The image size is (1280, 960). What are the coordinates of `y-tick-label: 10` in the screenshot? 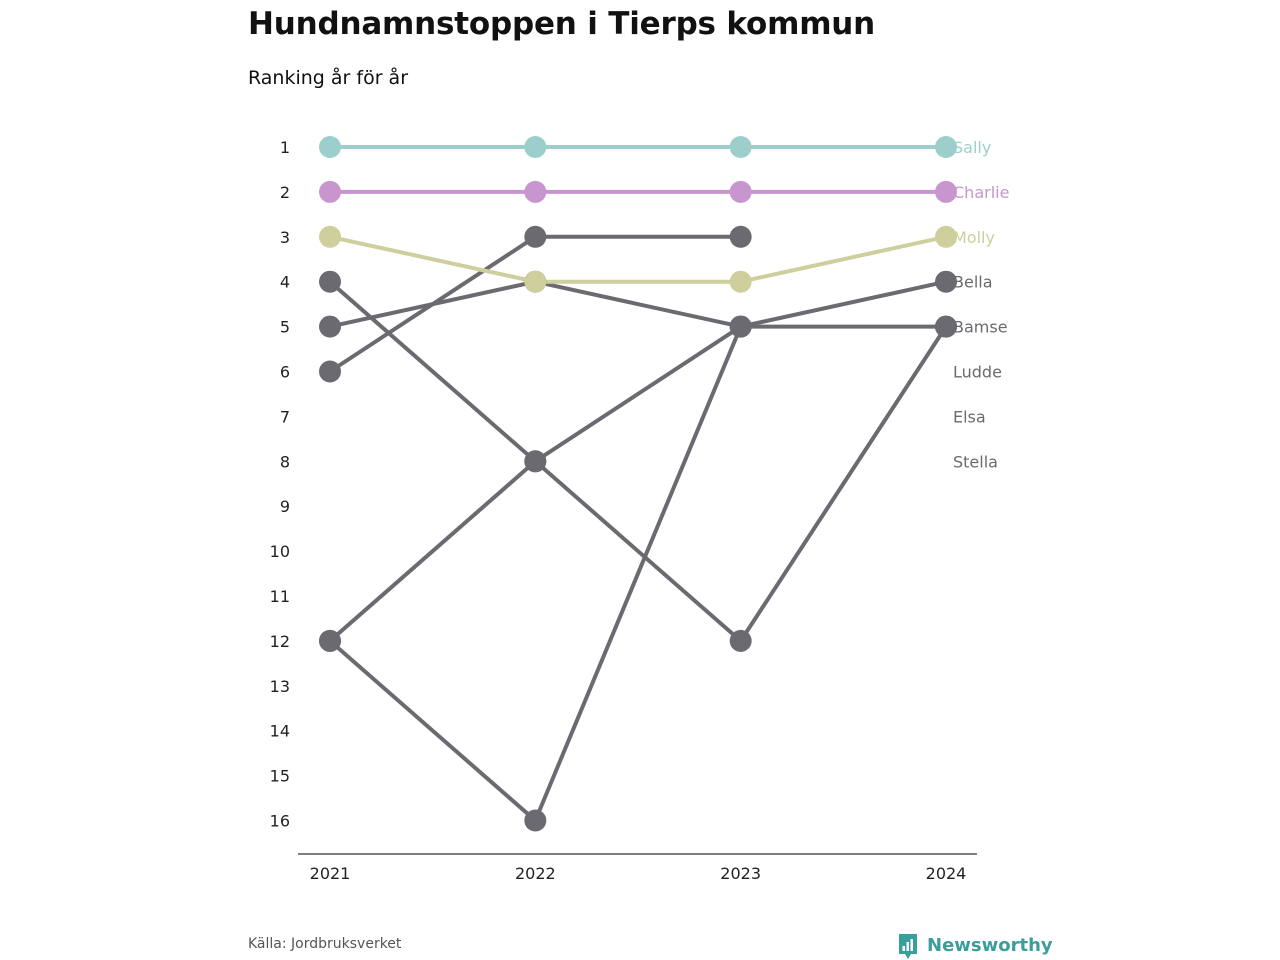 It's located at (280, 551).